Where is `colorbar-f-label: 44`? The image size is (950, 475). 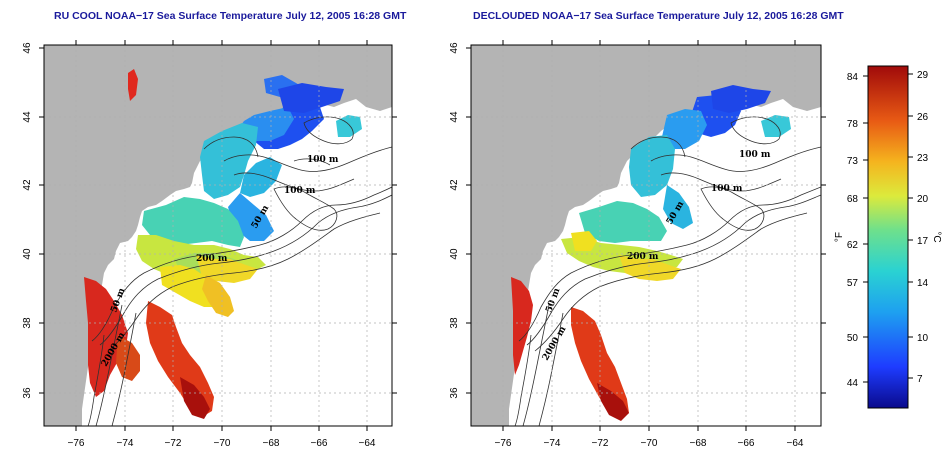 colorbar-f-label: 44 is located at coordinates (853, 383).